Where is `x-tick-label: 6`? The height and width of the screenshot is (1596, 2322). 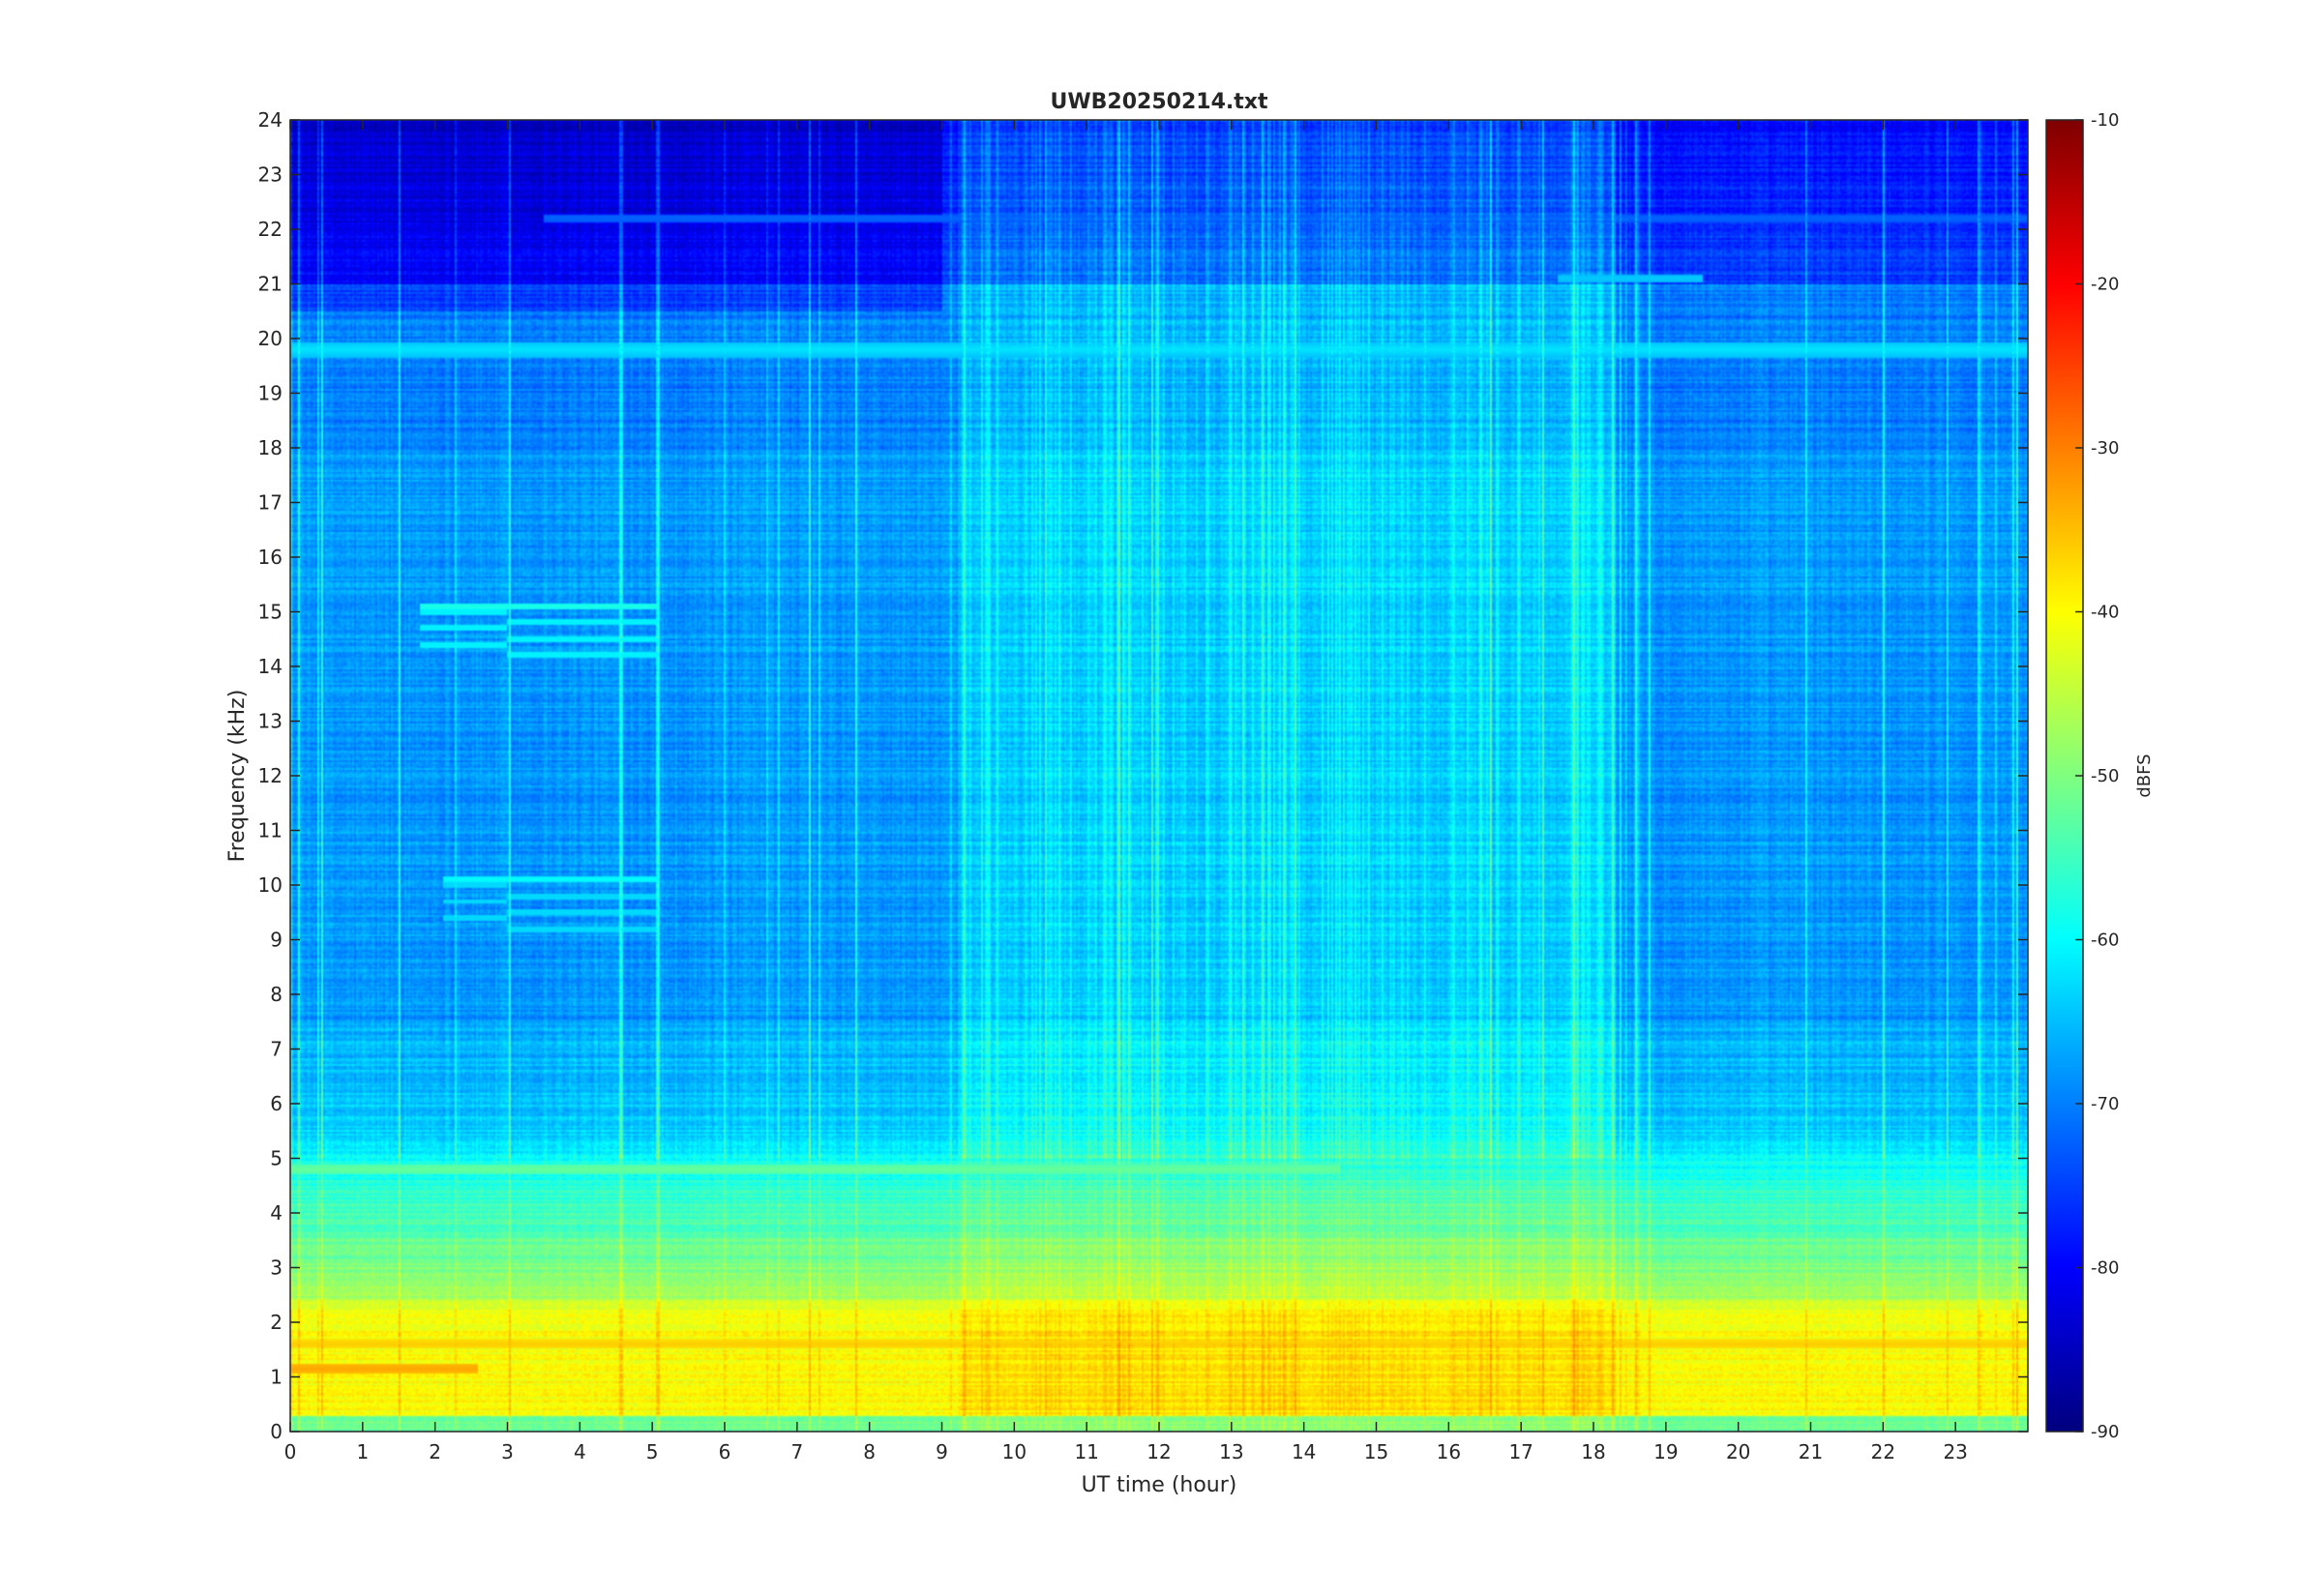 x-tick-label: 6 is located at coordinates (725, 1451).